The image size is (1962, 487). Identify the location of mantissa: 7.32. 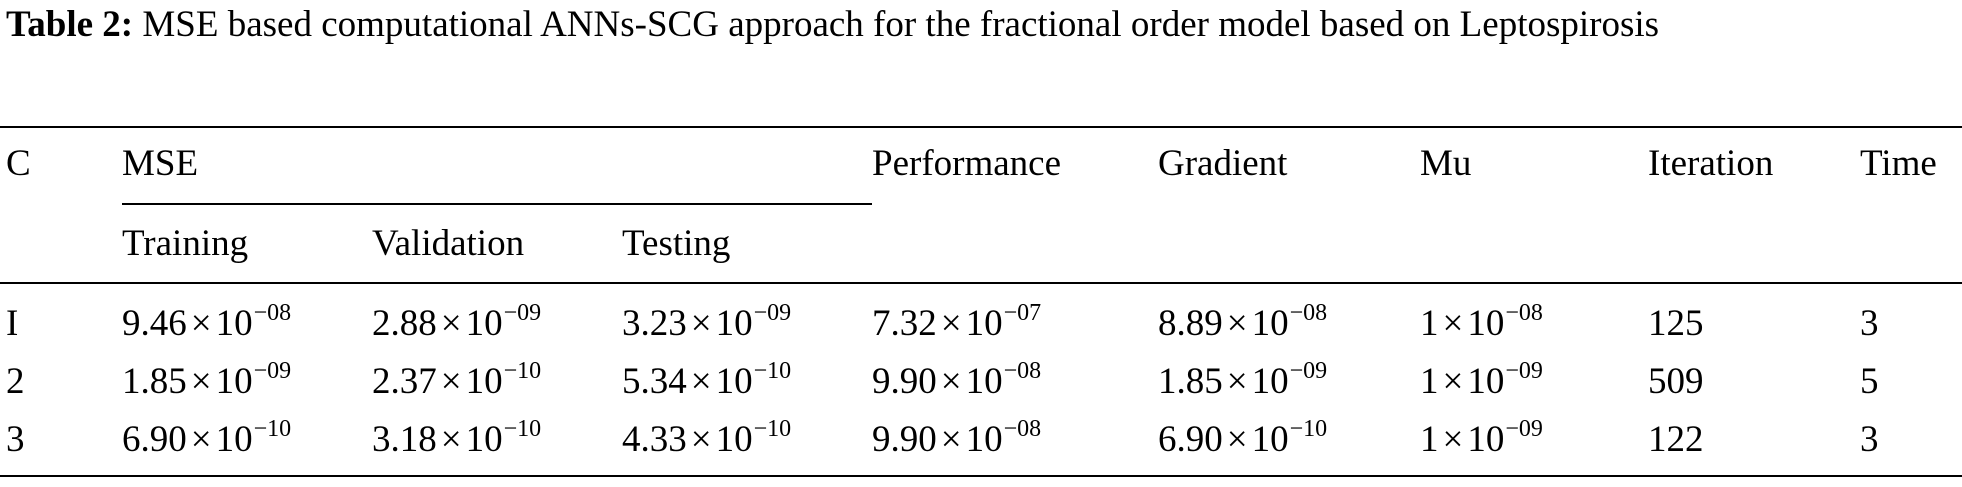
(904, 323).